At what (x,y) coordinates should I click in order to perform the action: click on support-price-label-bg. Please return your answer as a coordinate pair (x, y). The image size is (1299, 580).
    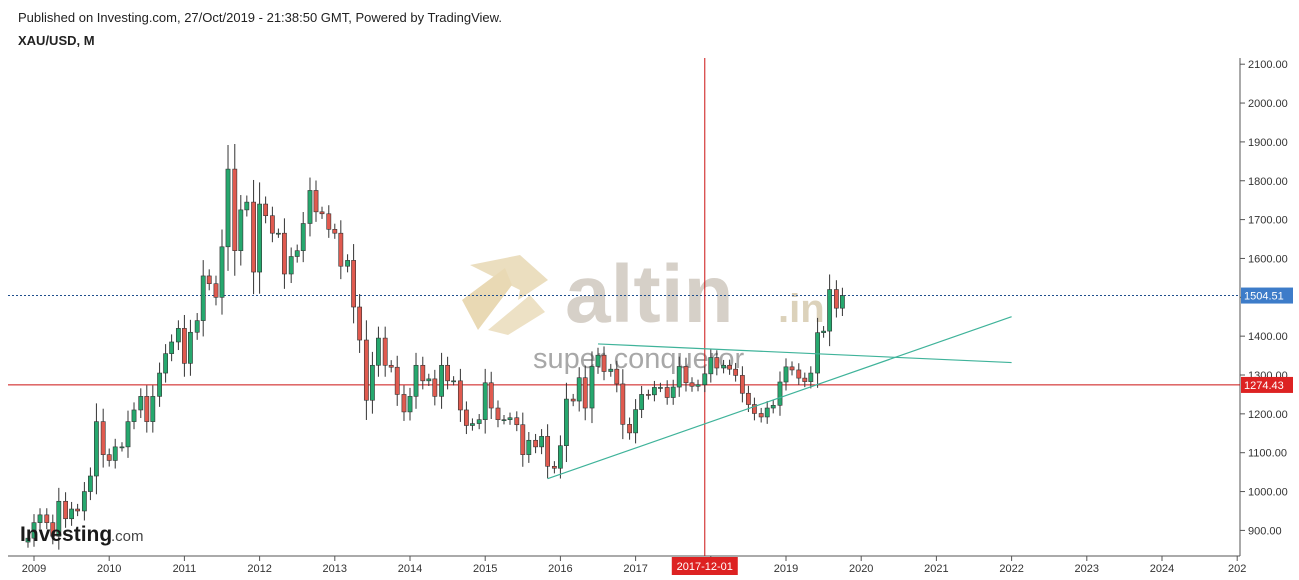
    Looking at the image, I should click on (1267, 384).